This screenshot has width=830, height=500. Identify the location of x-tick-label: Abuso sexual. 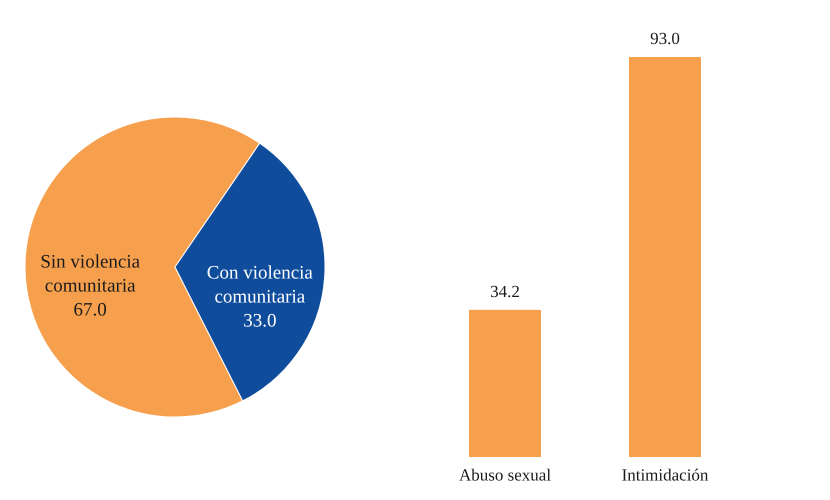
(505, 475).